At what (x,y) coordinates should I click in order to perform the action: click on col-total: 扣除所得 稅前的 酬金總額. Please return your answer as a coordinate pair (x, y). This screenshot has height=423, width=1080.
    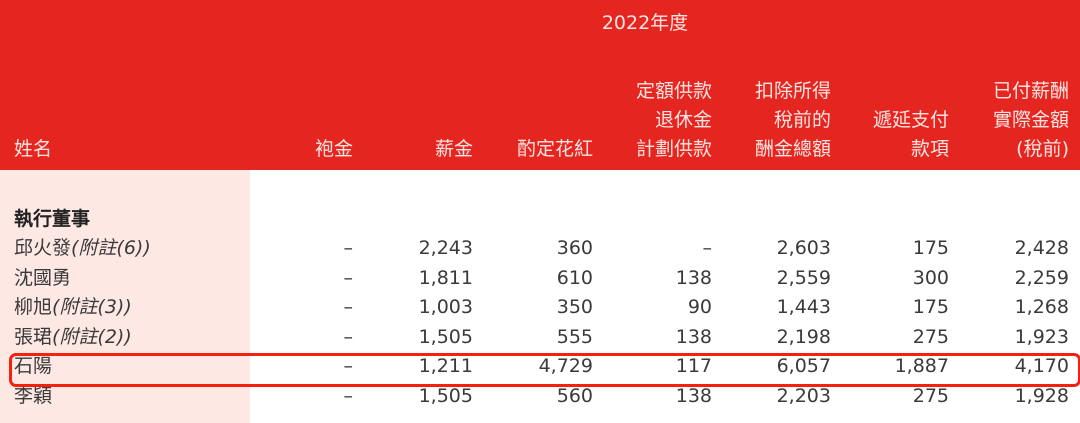
    Looking at the image, I should click on (792, 120).